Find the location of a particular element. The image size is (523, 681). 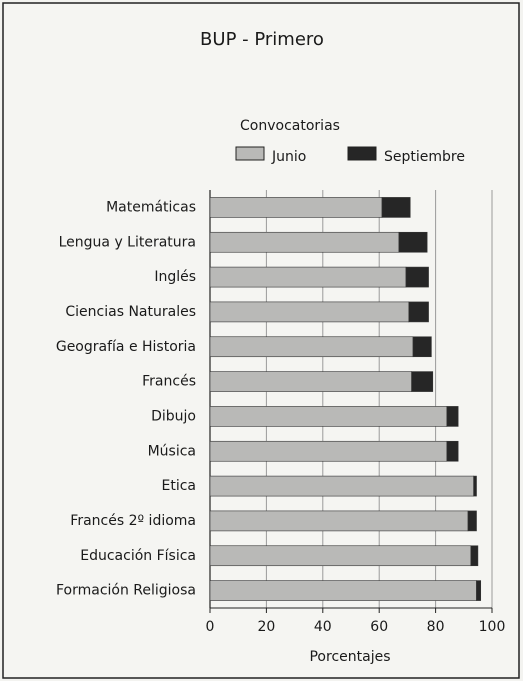

x-tick-label: 80 is located at coordinates (436, 627).